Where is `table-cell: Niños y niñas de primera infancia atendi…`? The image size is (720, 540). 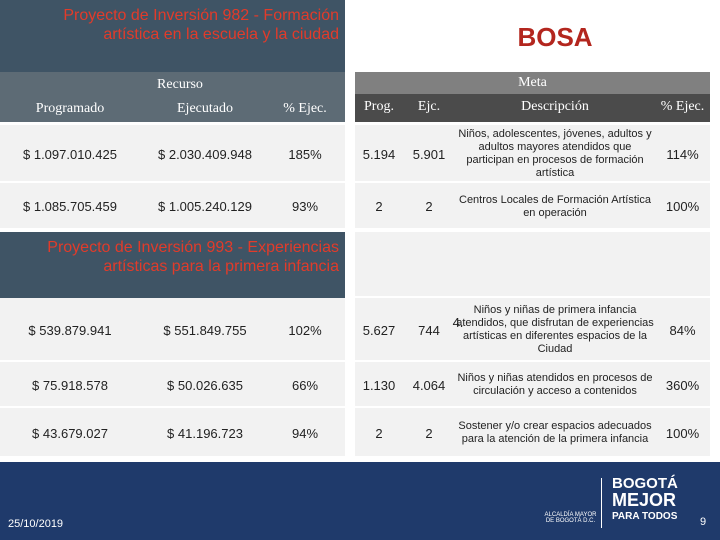 table-cell: Niños y niñas de primera infancia atendi… is located at coordinates (555, 329).